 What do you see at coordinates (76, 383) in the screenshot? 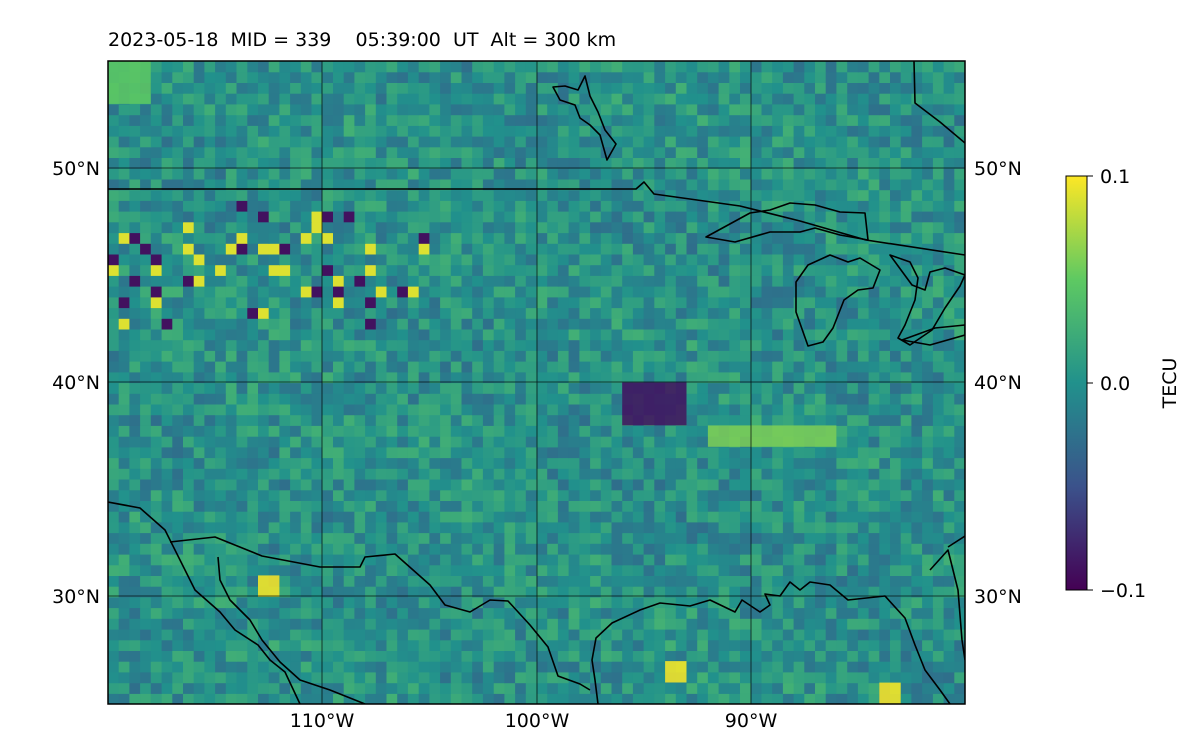
I see `lat-label-left-40n: 40°N` at bounding box center [76, 383].